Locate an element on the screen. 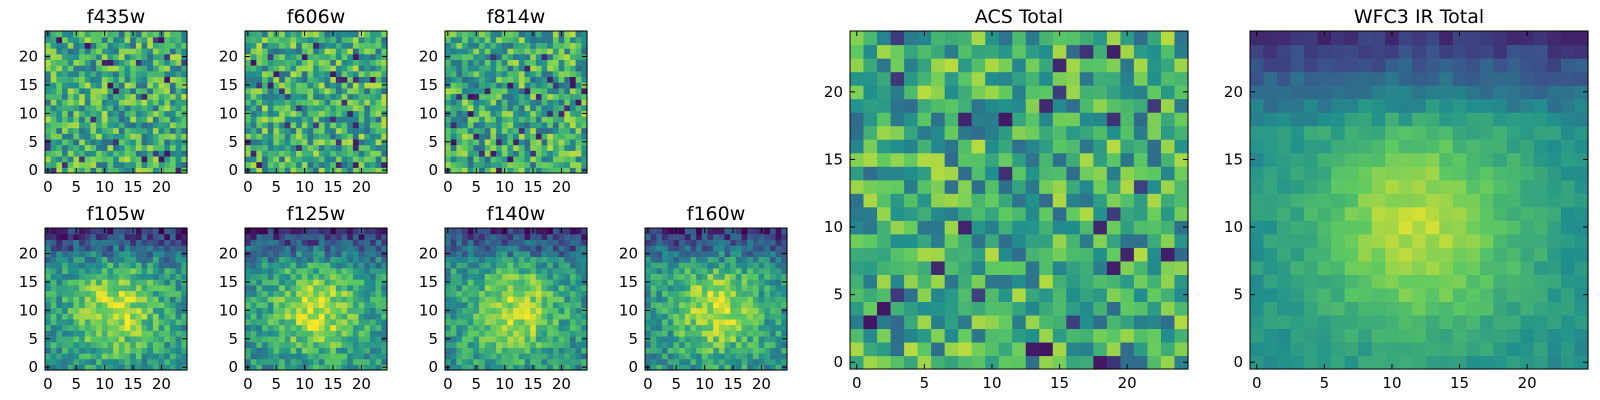  x-tick-label: 10 is located at coordinates (504, 384).